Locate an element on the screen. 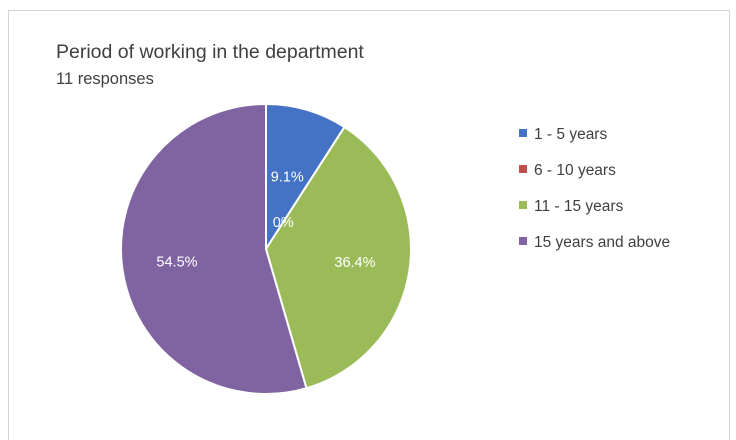 This screenshot has height=440, width=736. legend-swatch-1-5-years is located at coordinates (523, 133).